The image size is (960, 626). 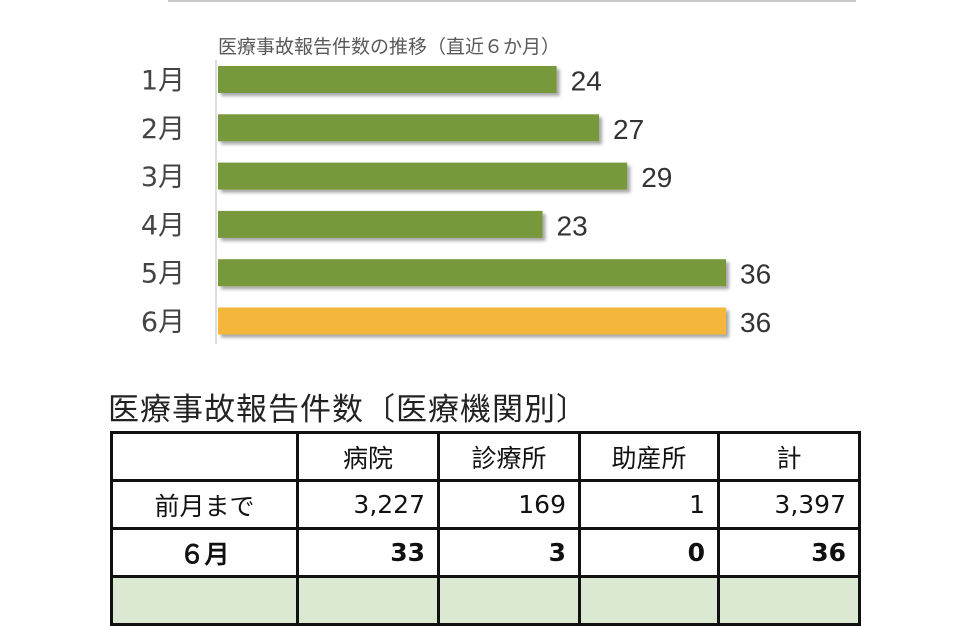 What do you see at coordinates (572, 225) in the screenshot?
I see `data-label: 23` at bounding box center [572, 225].